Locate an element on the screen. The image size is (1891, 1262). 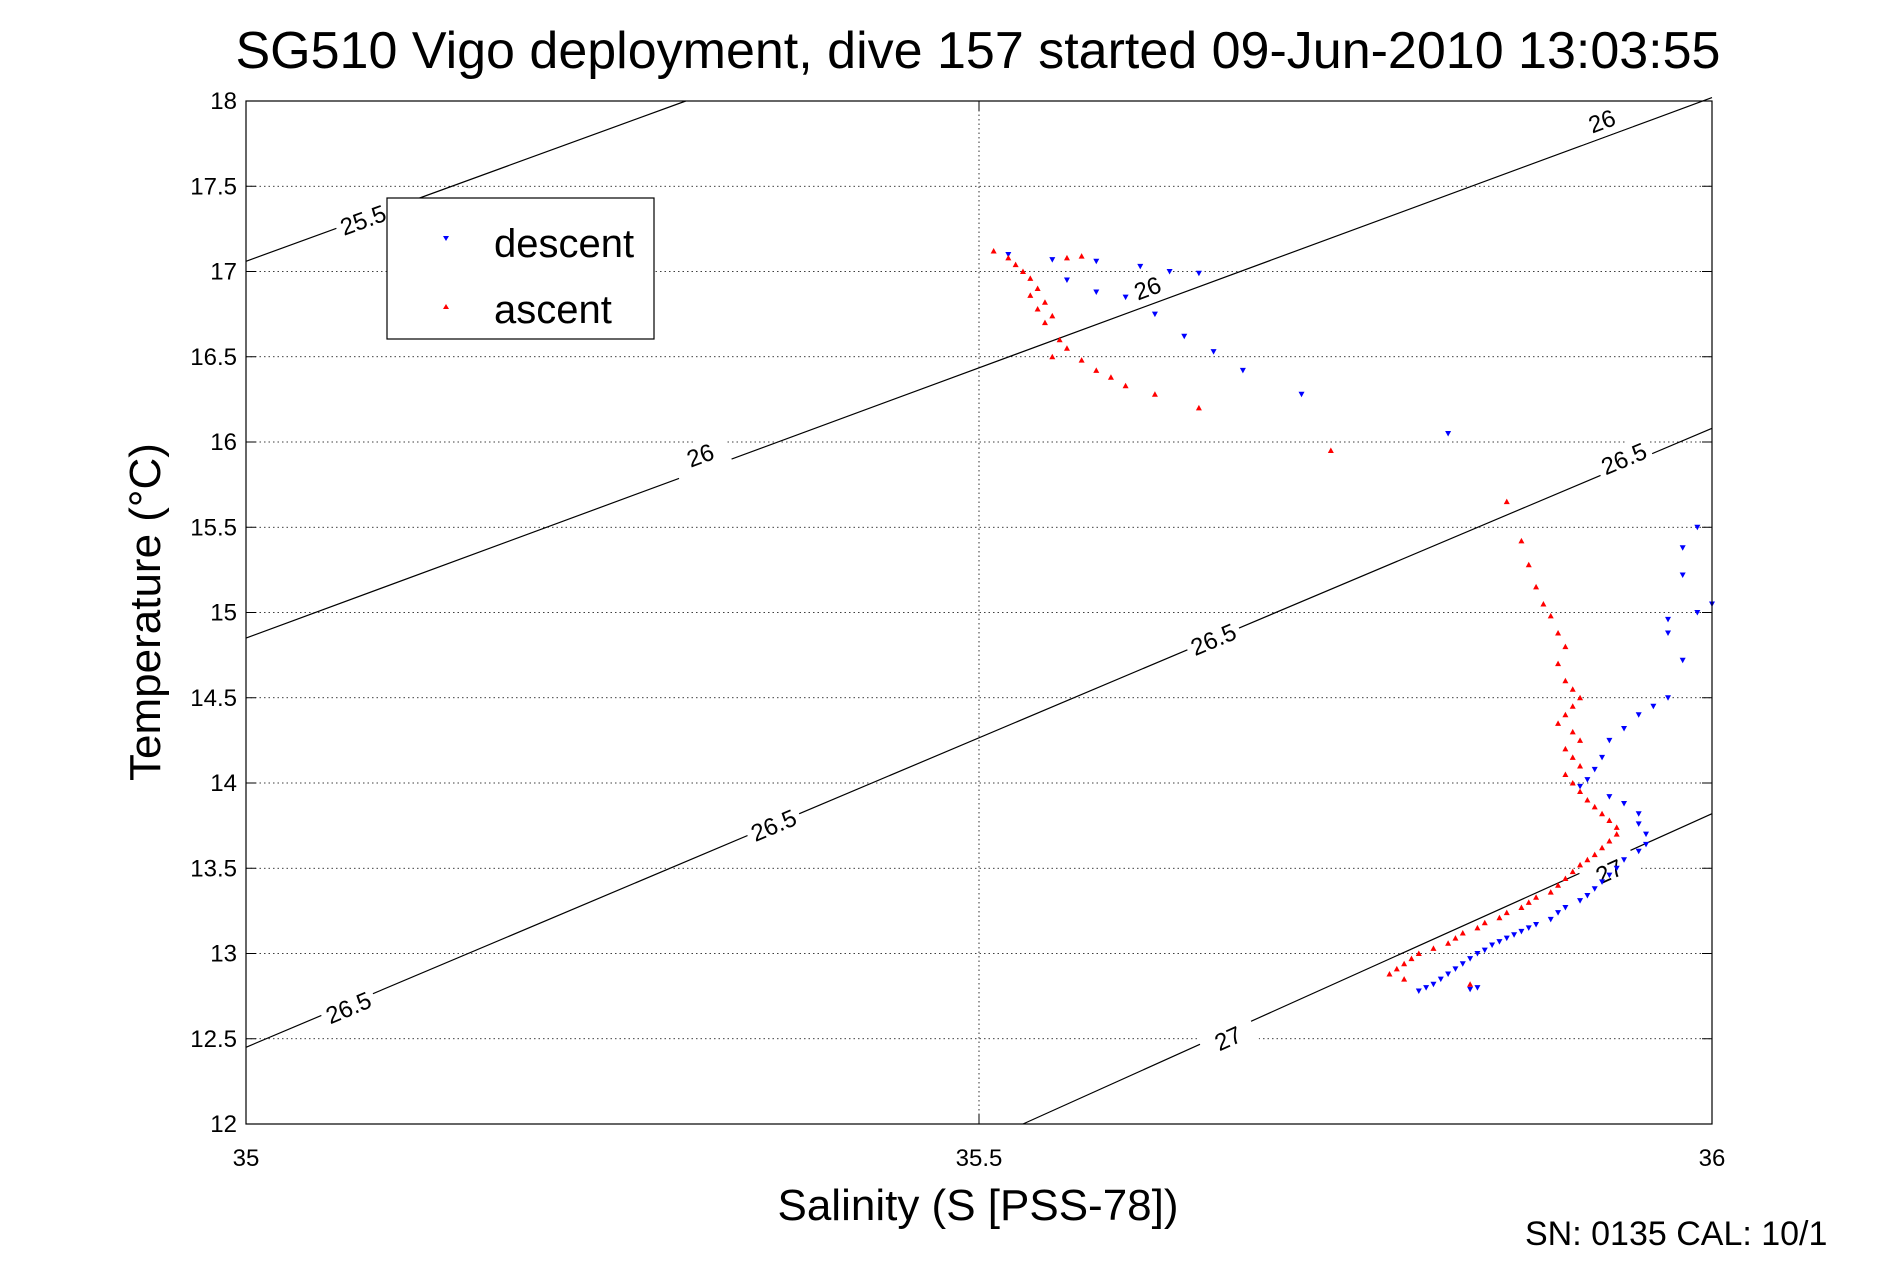
x-axis-label: Salinity (S [PSS-78]) is located at coordinates (977, 1205).